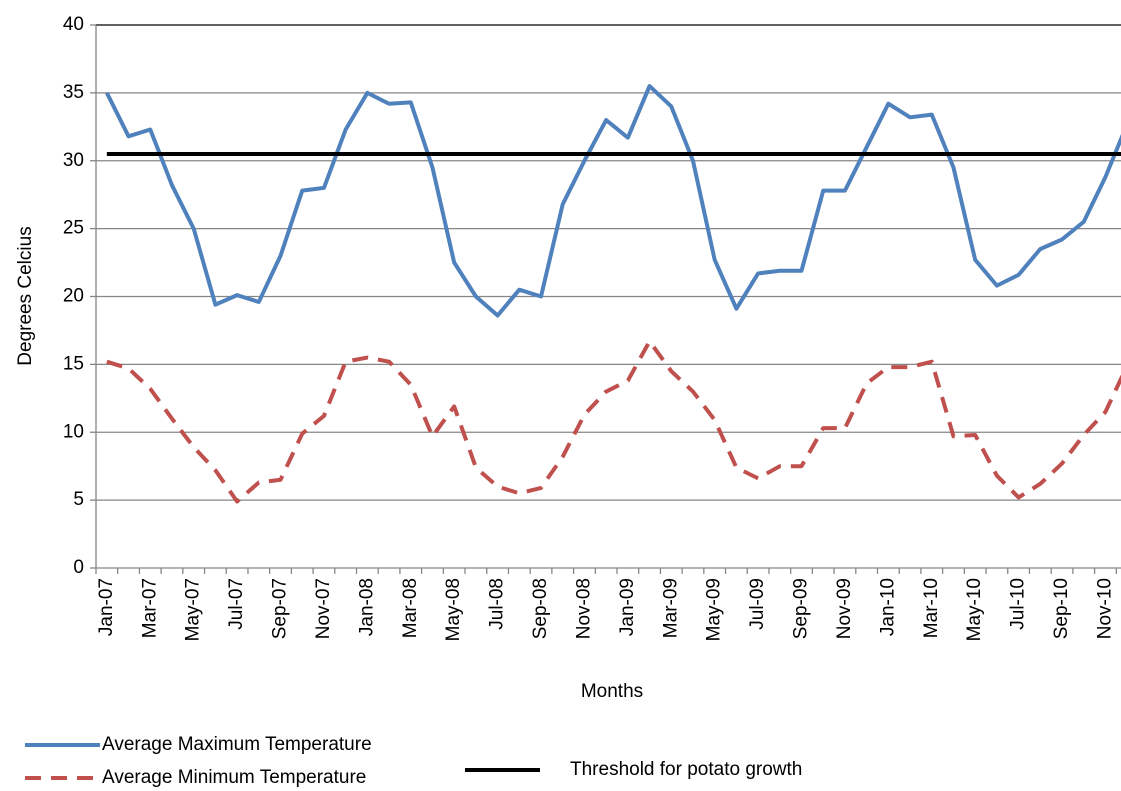 The width and height of the screenshot is (1121, 791). I want to click on y-axis-label: Degrees Celcius, so click(25, 295).